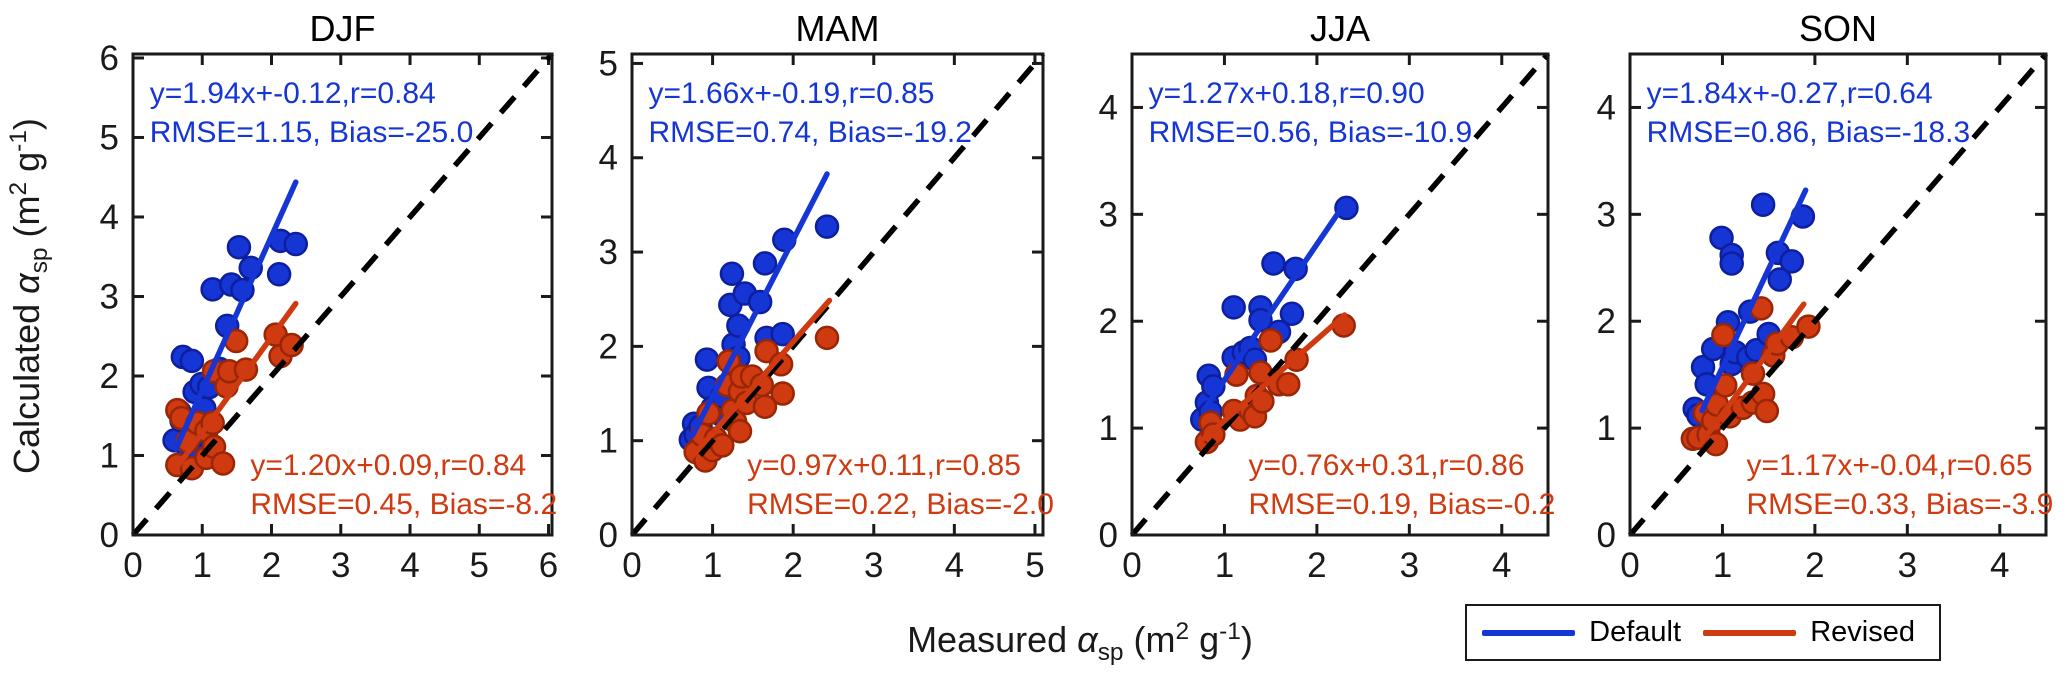  Describe the element at coordinates (1149, 639) in the screenshot. I see `axis-label-part: (m` at that location.